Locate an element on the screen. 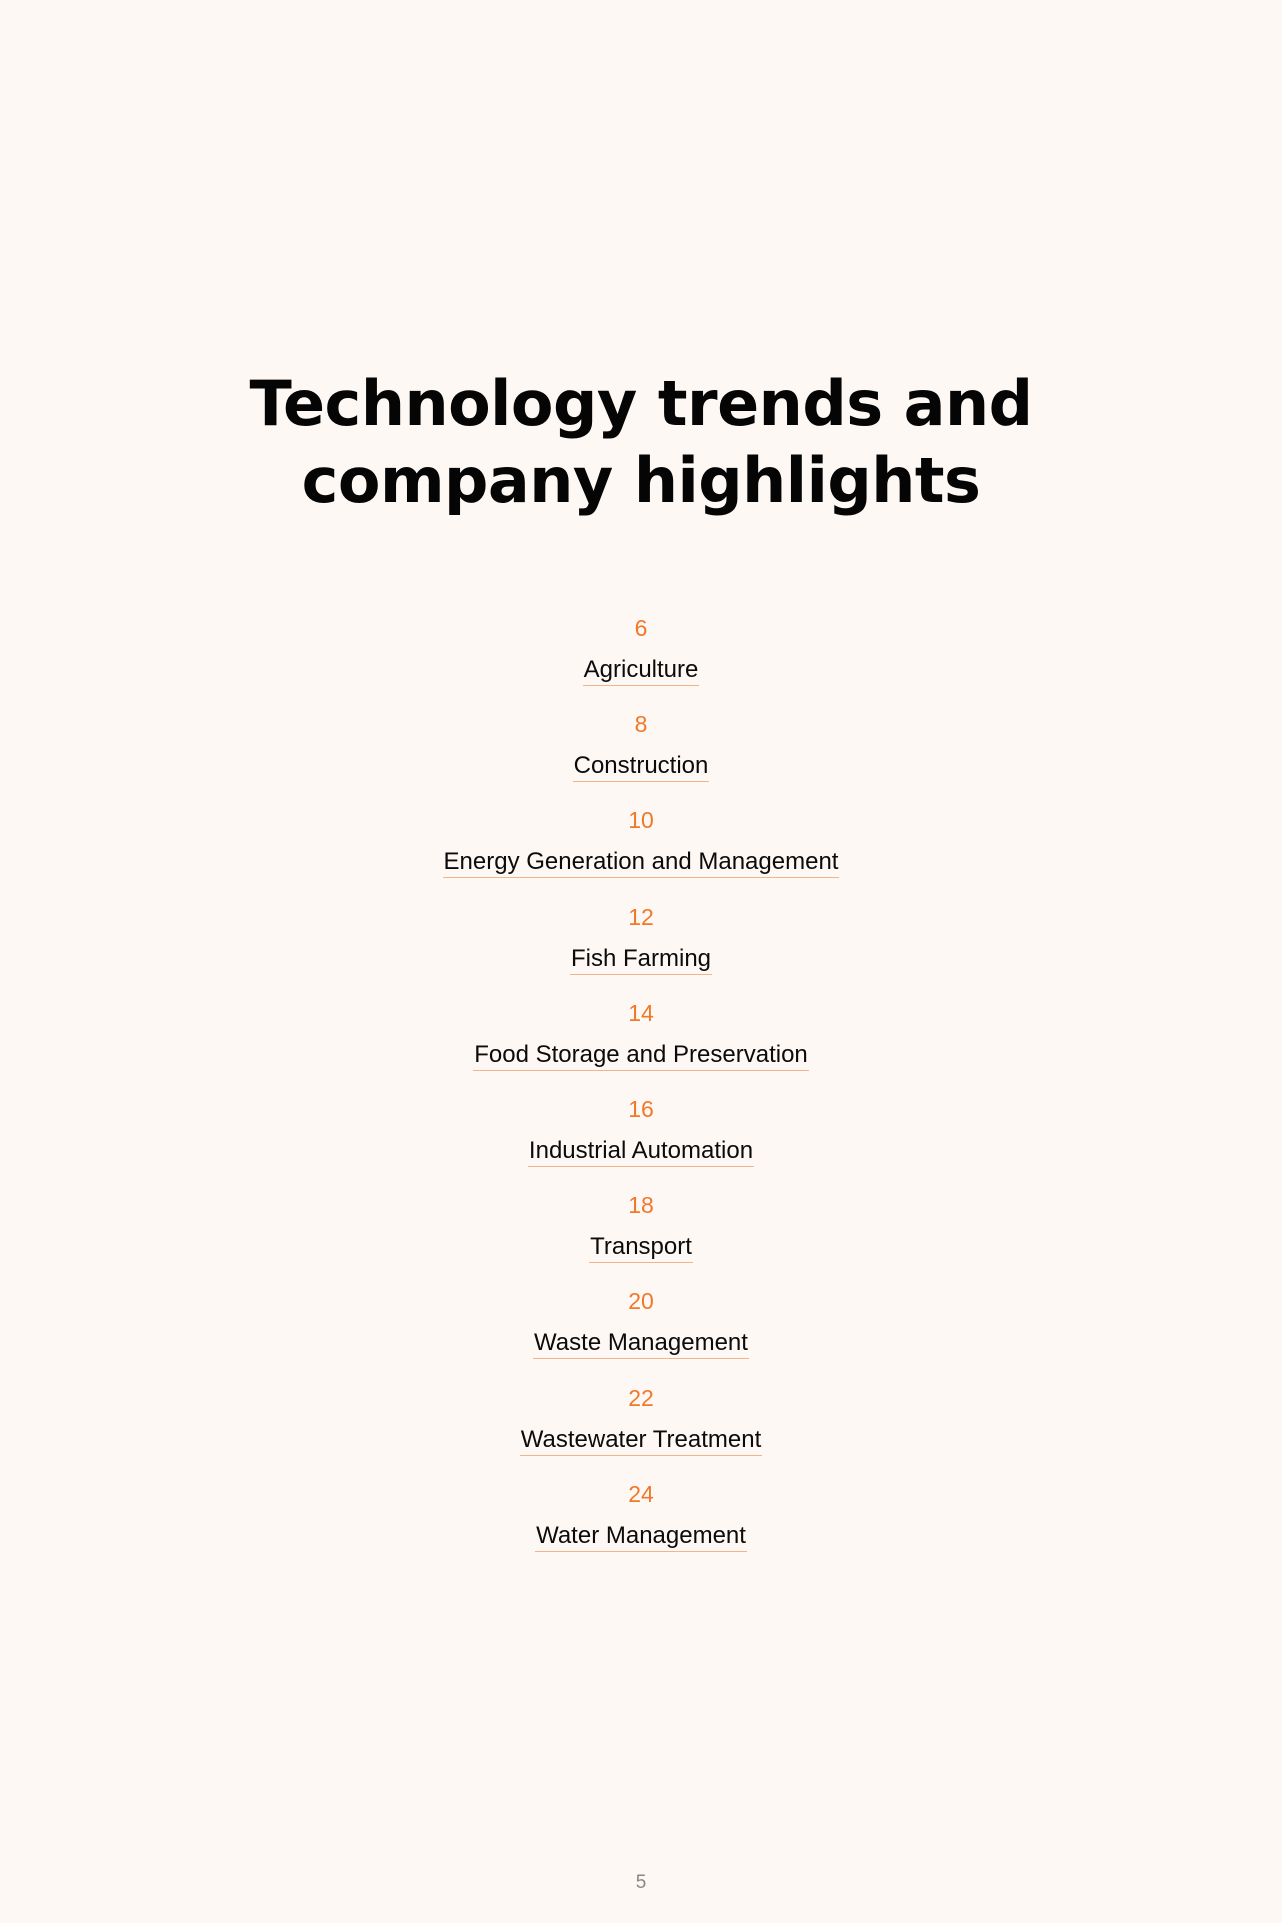 The width and height of the screenshot is (1282, 1923). toc-page-number: 24 is located at coordinates (641, 1493).